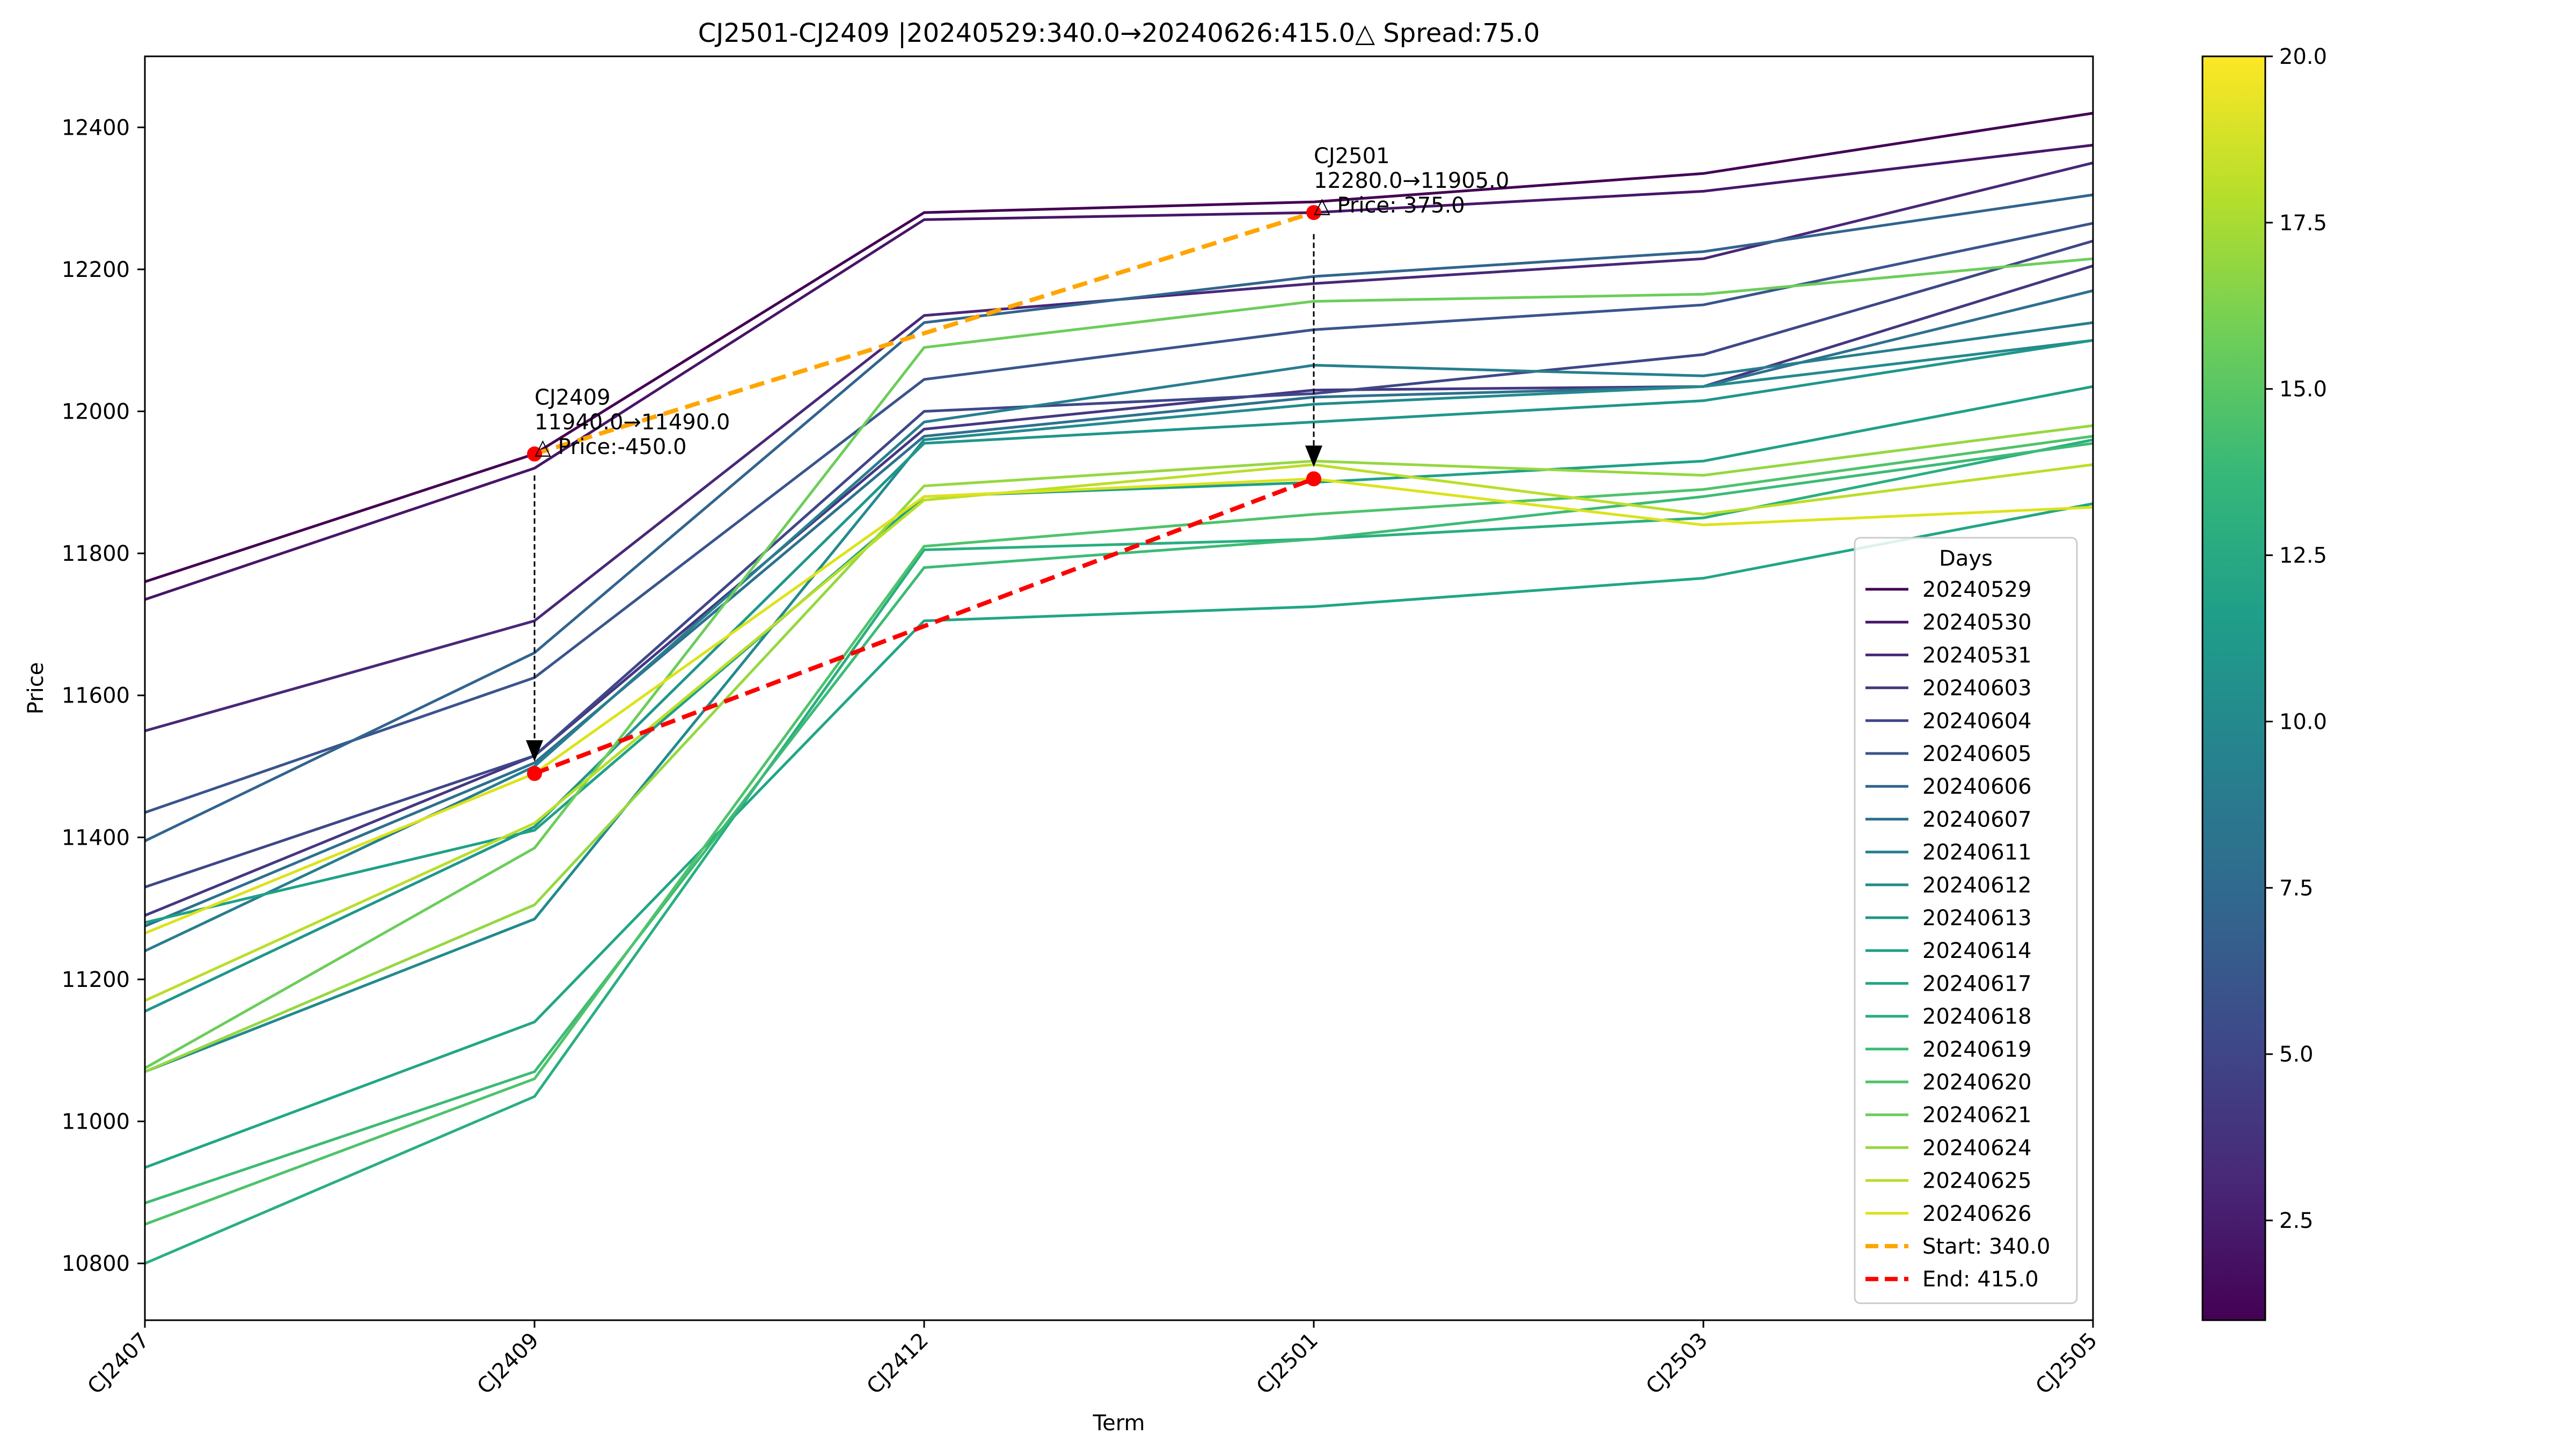 The width and height of the screenshot is (2576, 1449). Describe the element at coordinates (1977, 885) in the screenshot. I see `legend-label: 20240612` at that location.